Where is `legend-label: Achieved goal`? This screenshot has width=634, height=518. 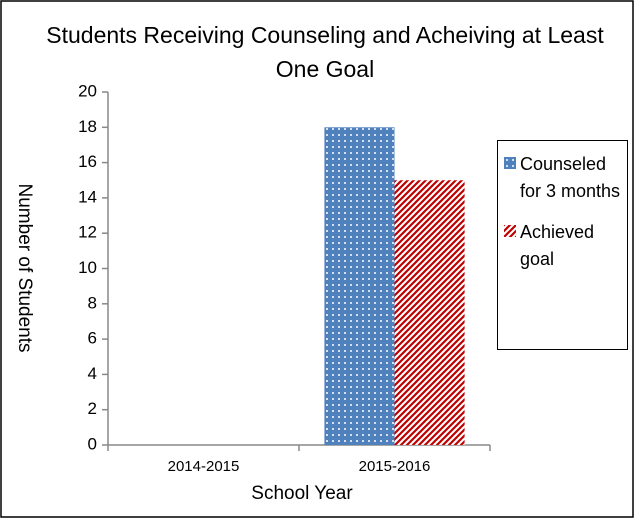 legend-label: Achieved goal is located at coordinates (557, 245).